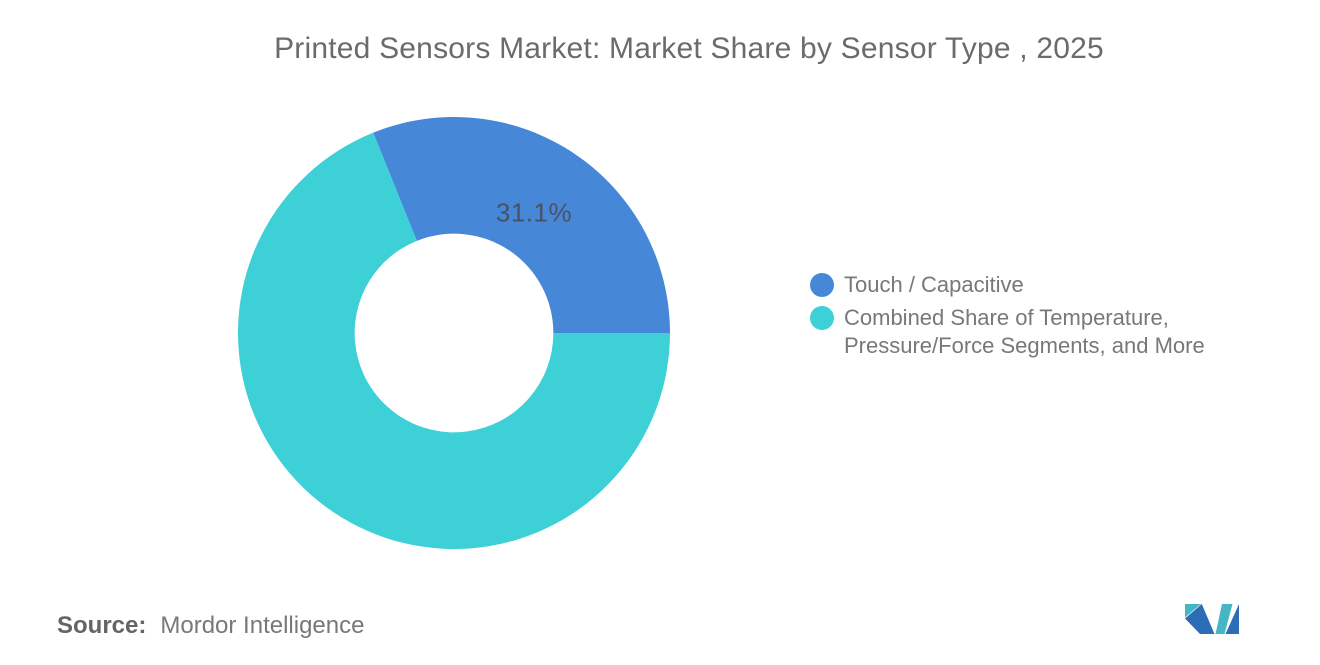 Image resolution: width=1320 pixels, height=665 pixels. I want to click on logo-shape-teal-left, so click(1193, 611).